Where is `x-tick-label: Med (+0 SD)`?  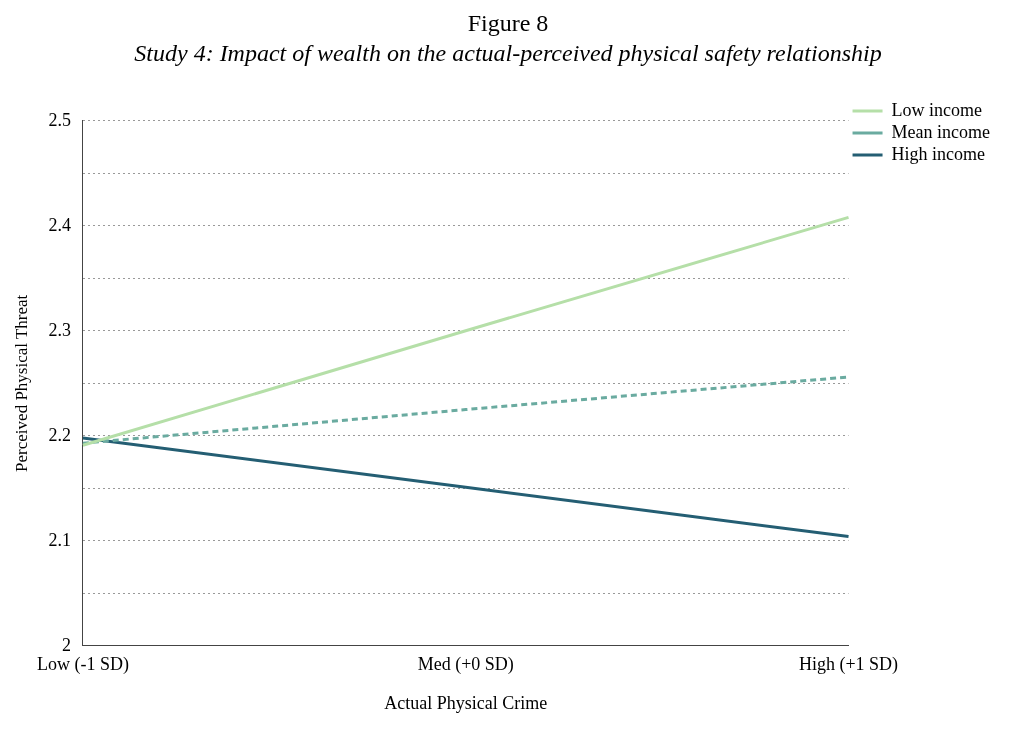 x-tick-label: Med (+0 SD) is located at coordinates (465, 665).